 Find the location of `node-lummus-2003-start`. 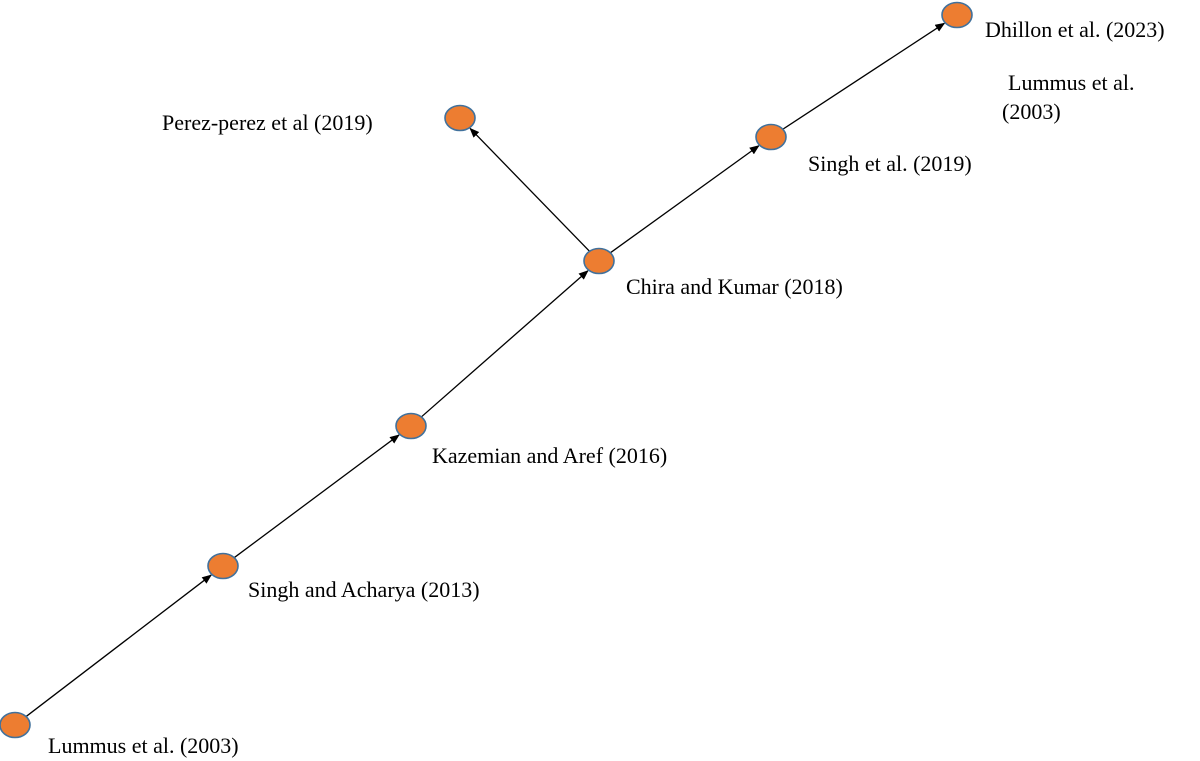

node-lummus-2003-start is located at coordinates (15, 725).